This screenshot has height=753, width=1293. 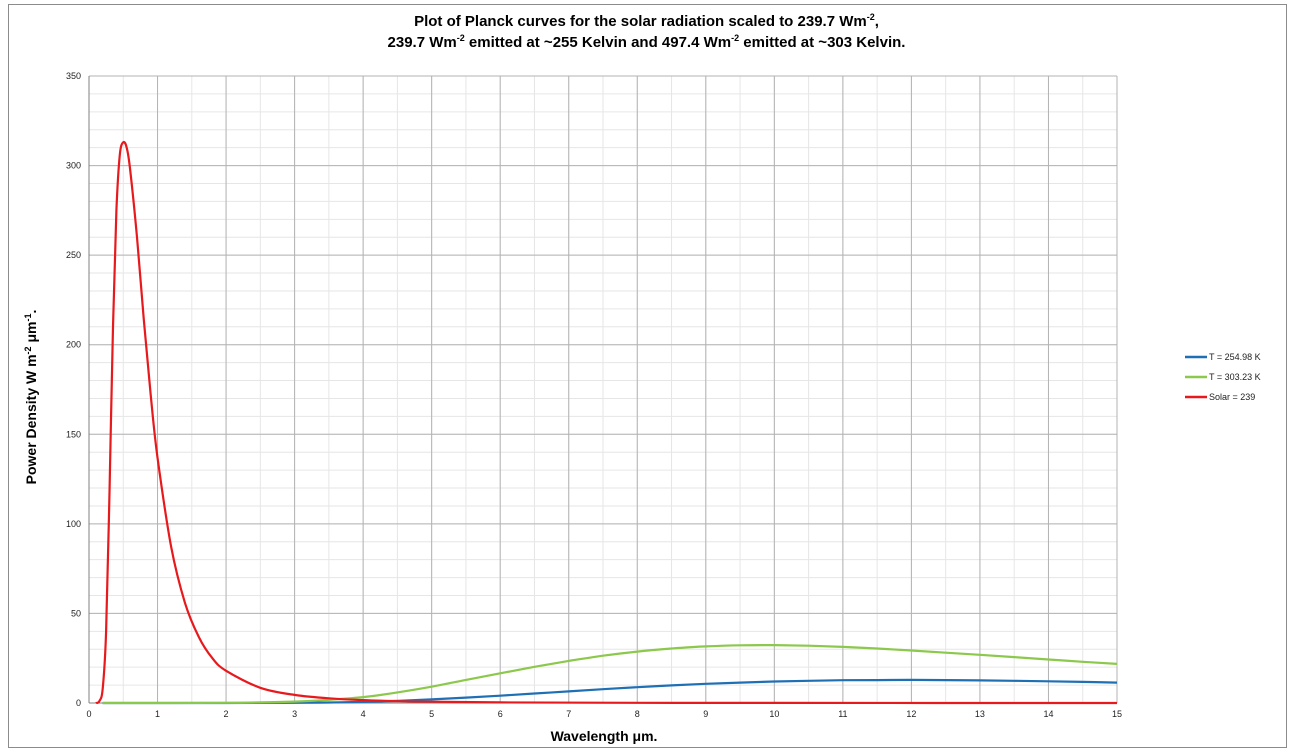 What do you see at coordinates (604, 736) in the screenshot?
I see `x-axis-title: Wavelength μm.` at bounding box center [604, 736].